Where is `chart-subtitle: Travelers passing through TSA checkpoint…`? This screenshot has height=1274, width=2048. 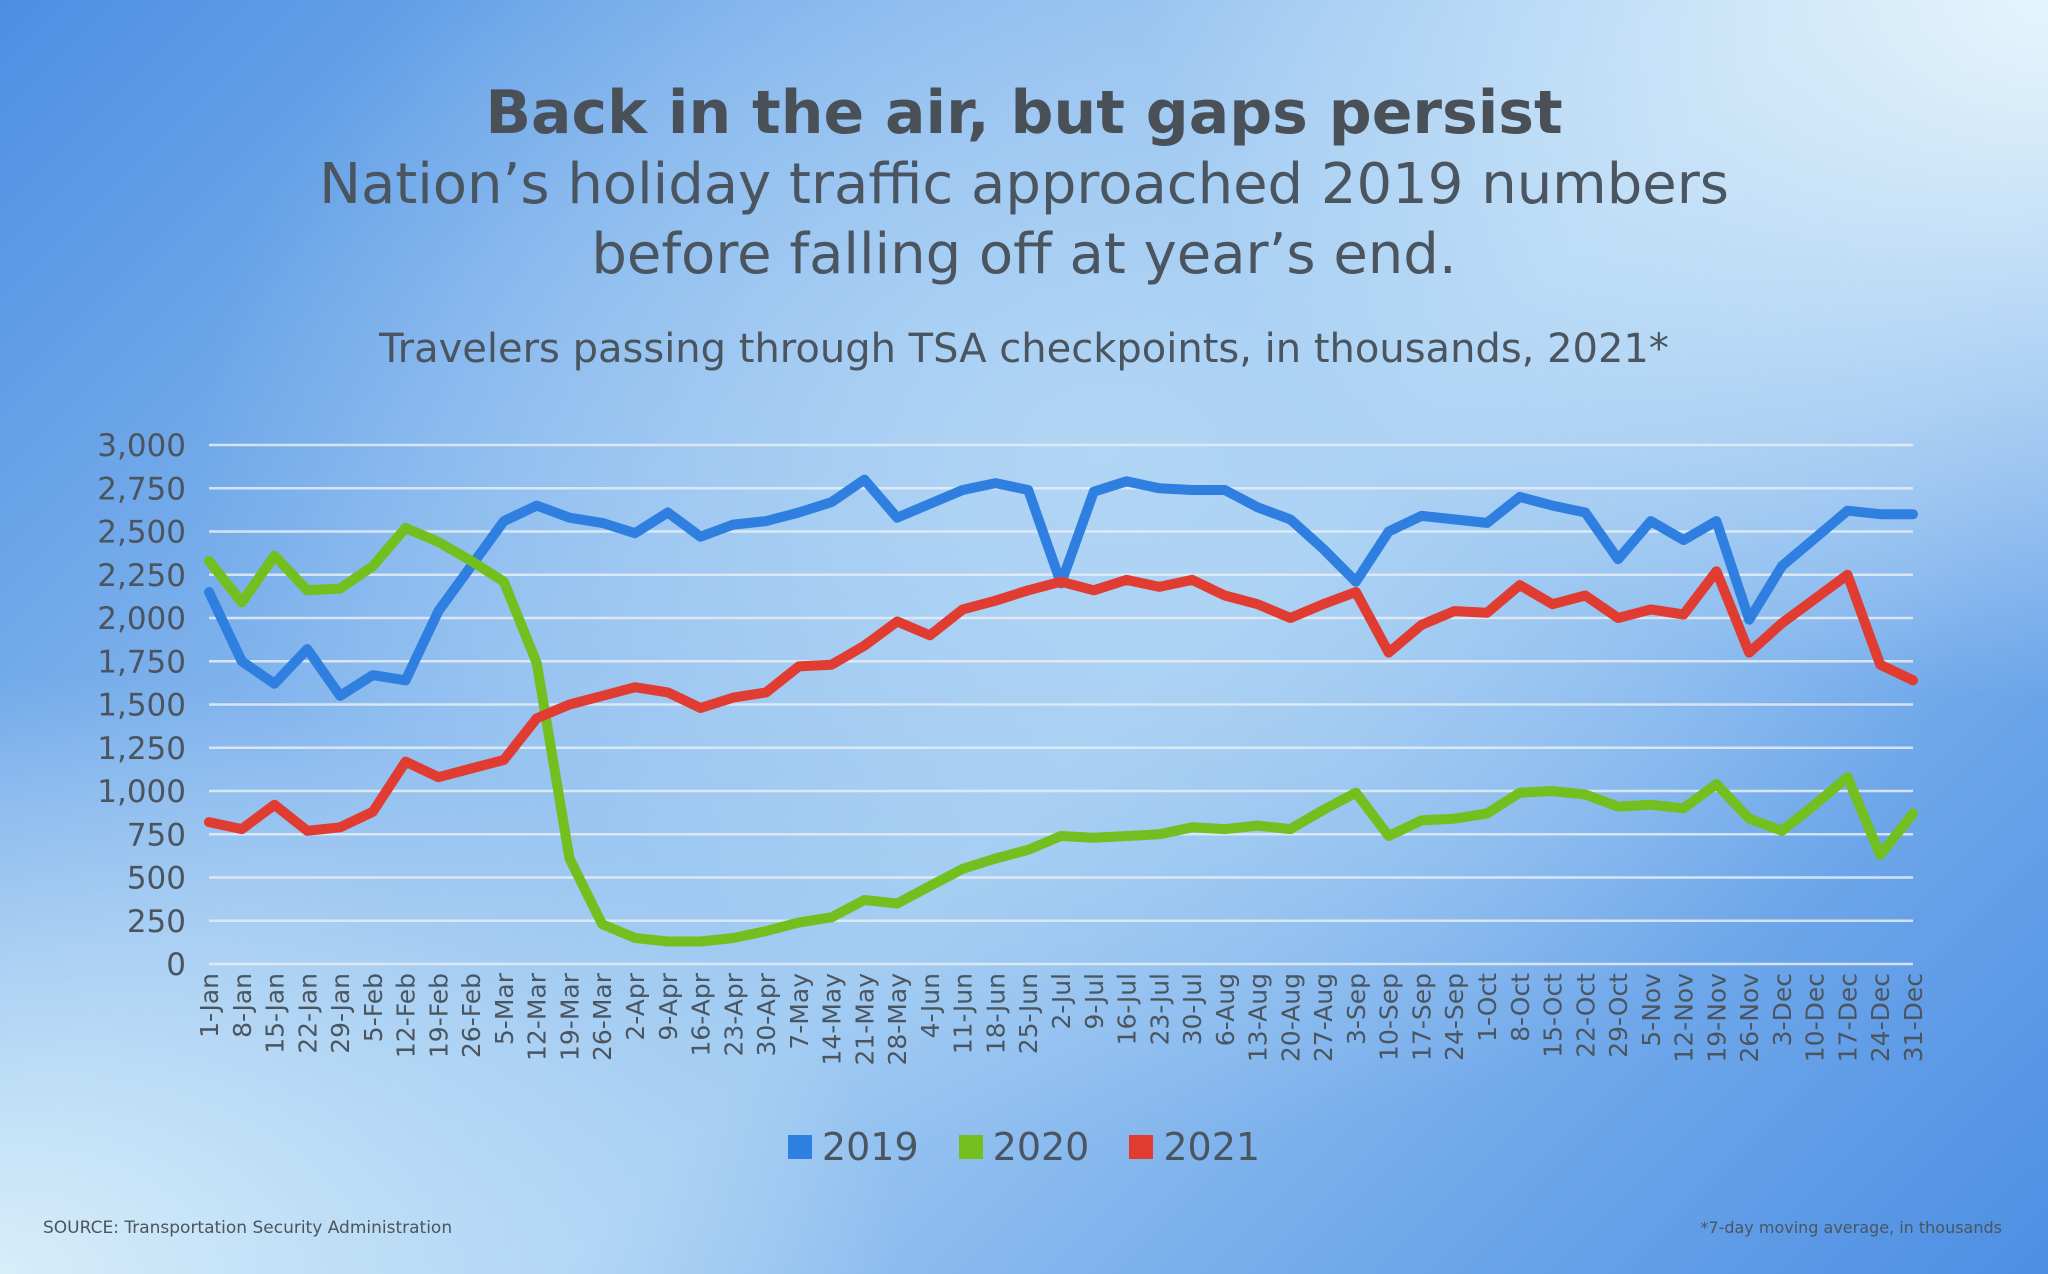 chart-subtitle: Travelers passing through TSA checkpoint… is located at coordinates (1024, 349).